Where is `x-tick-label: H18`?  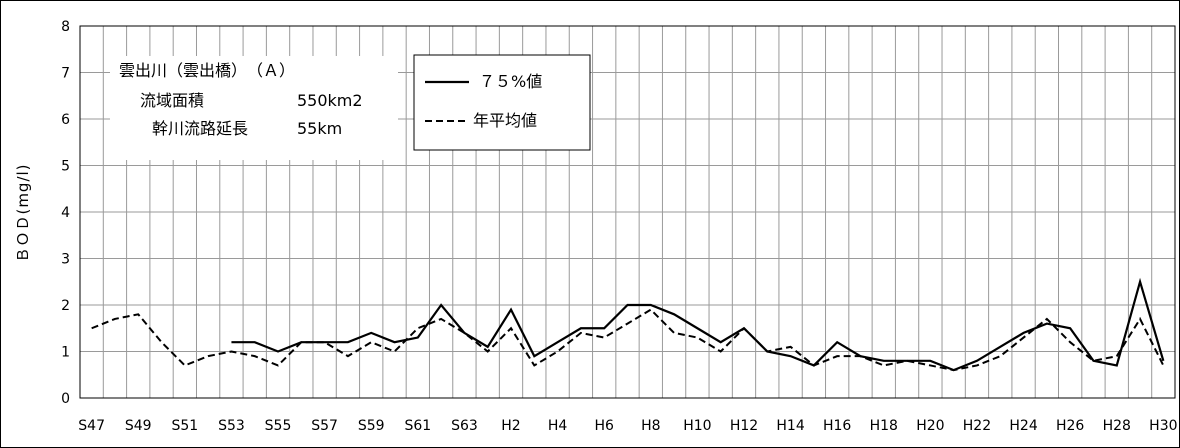 x-tick-label: H18 is located at coordinates (884, 426).